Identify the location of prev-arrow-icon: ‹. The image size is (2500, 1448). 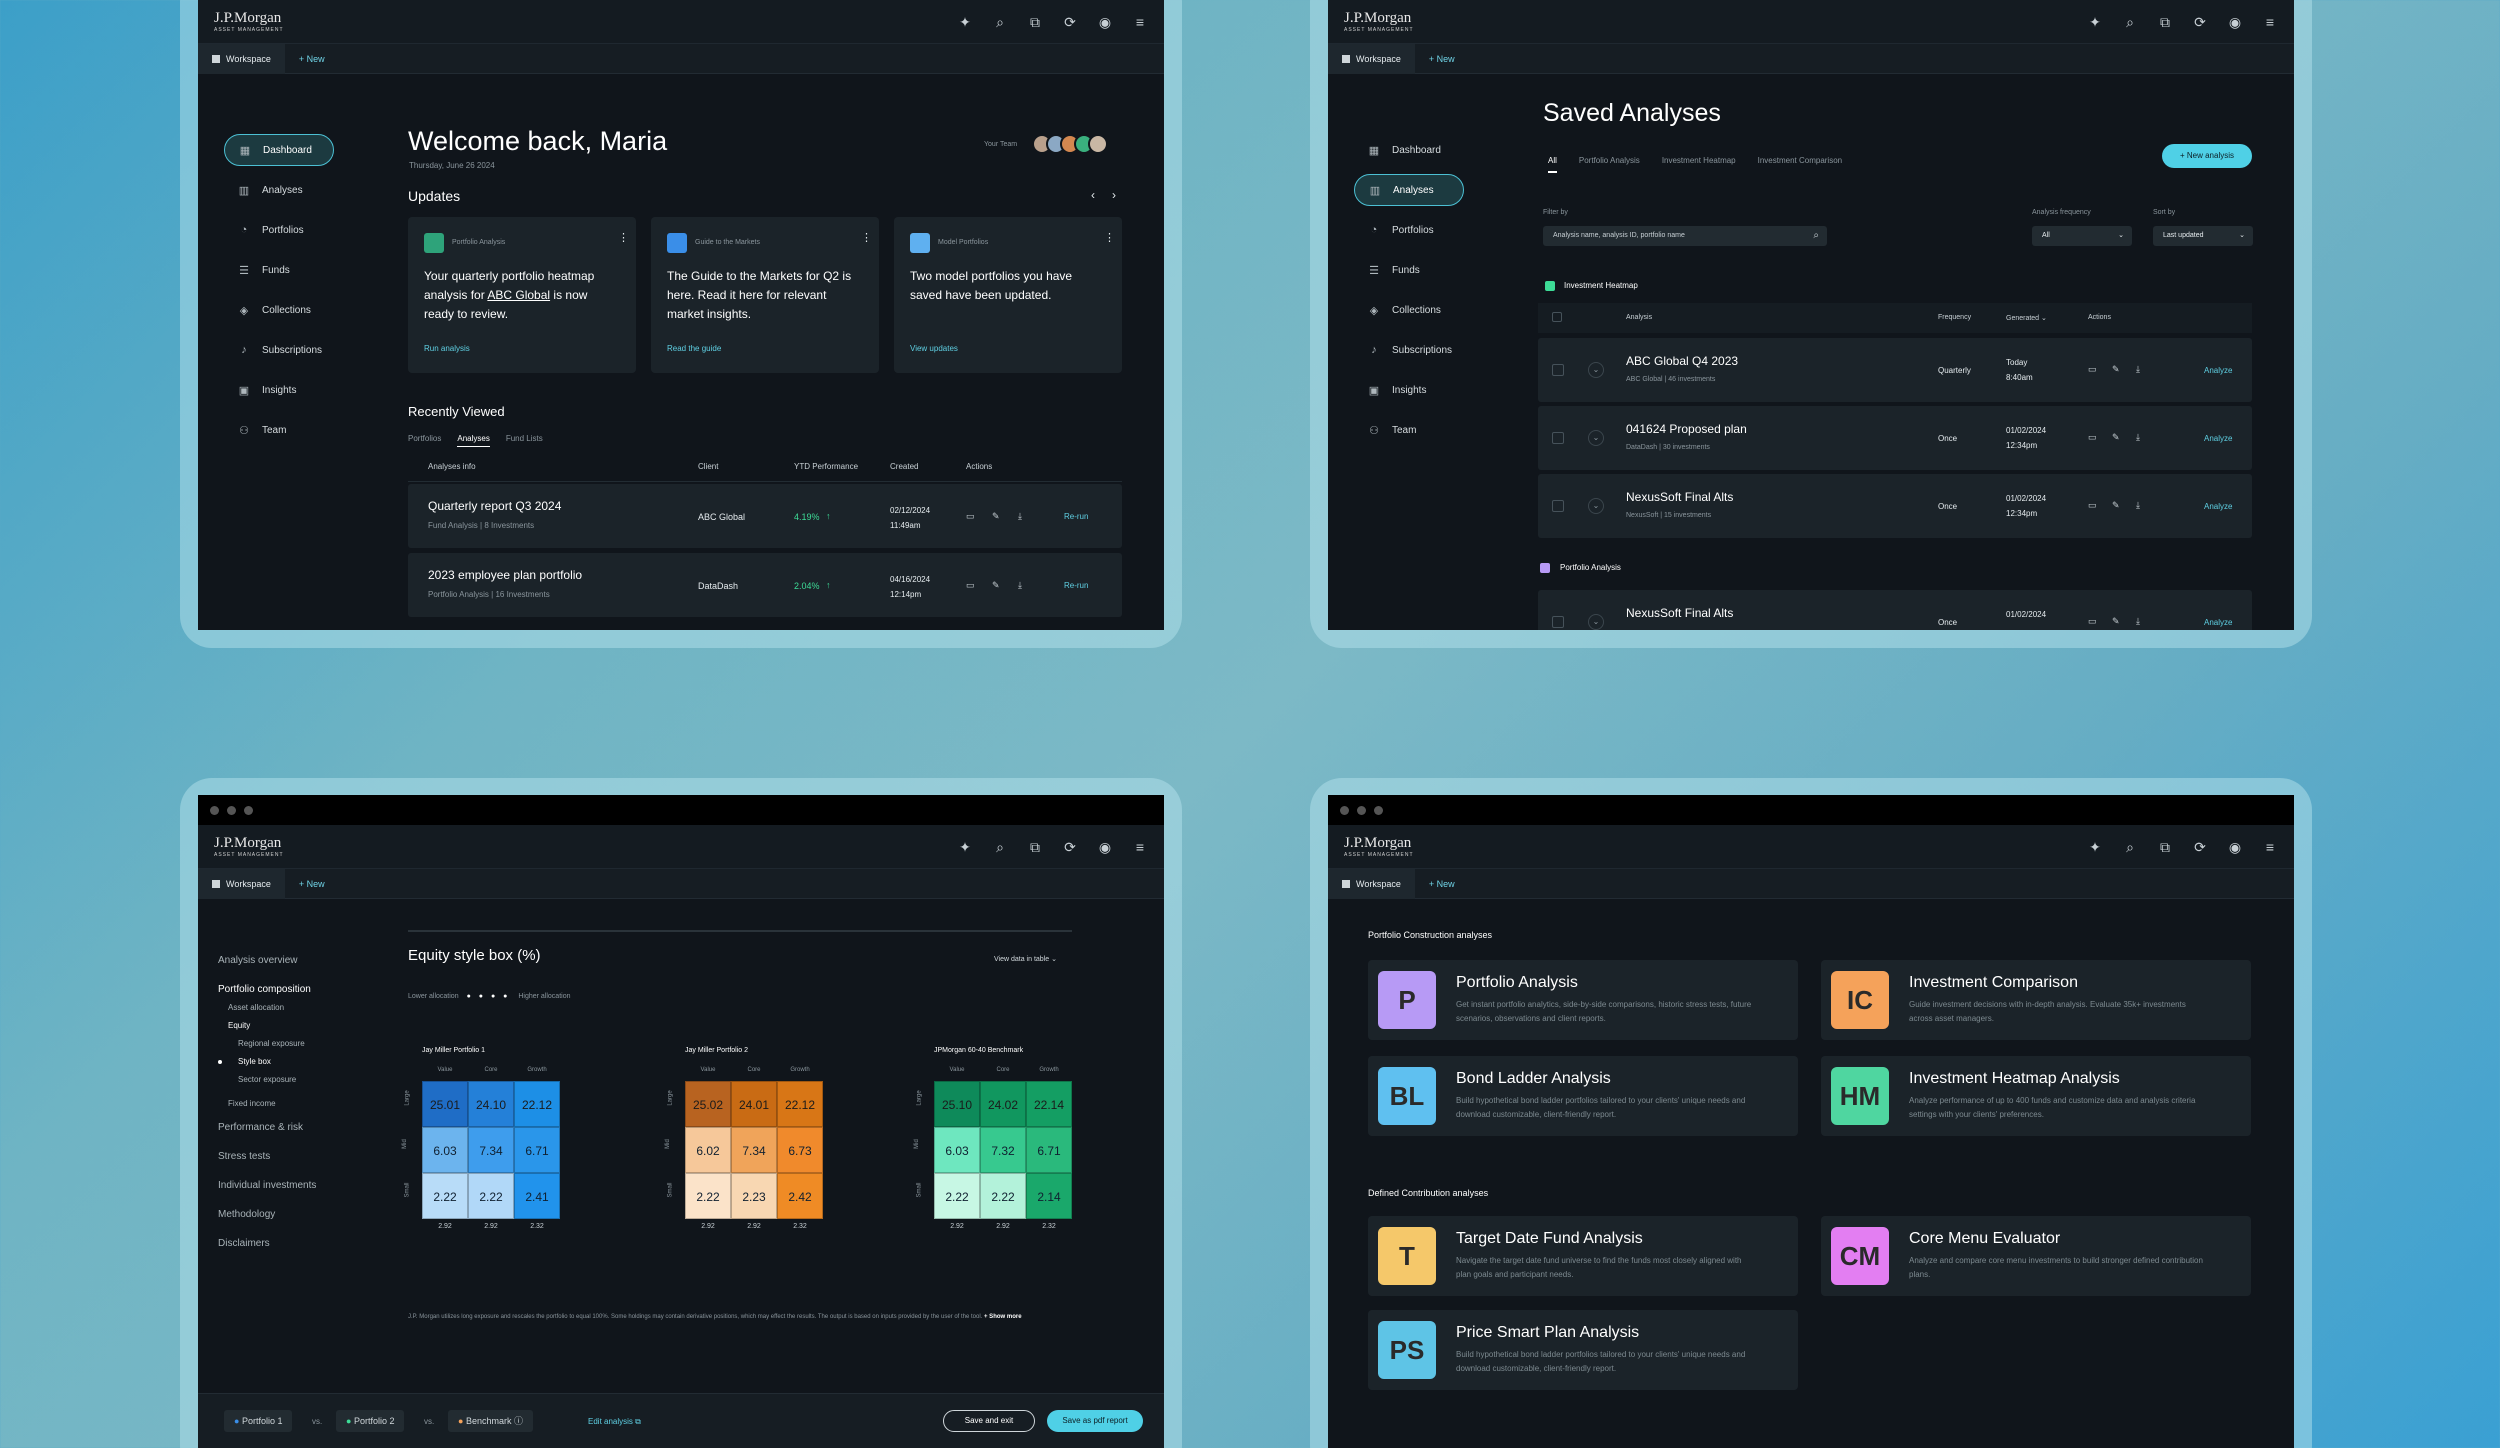
(1093, 195).